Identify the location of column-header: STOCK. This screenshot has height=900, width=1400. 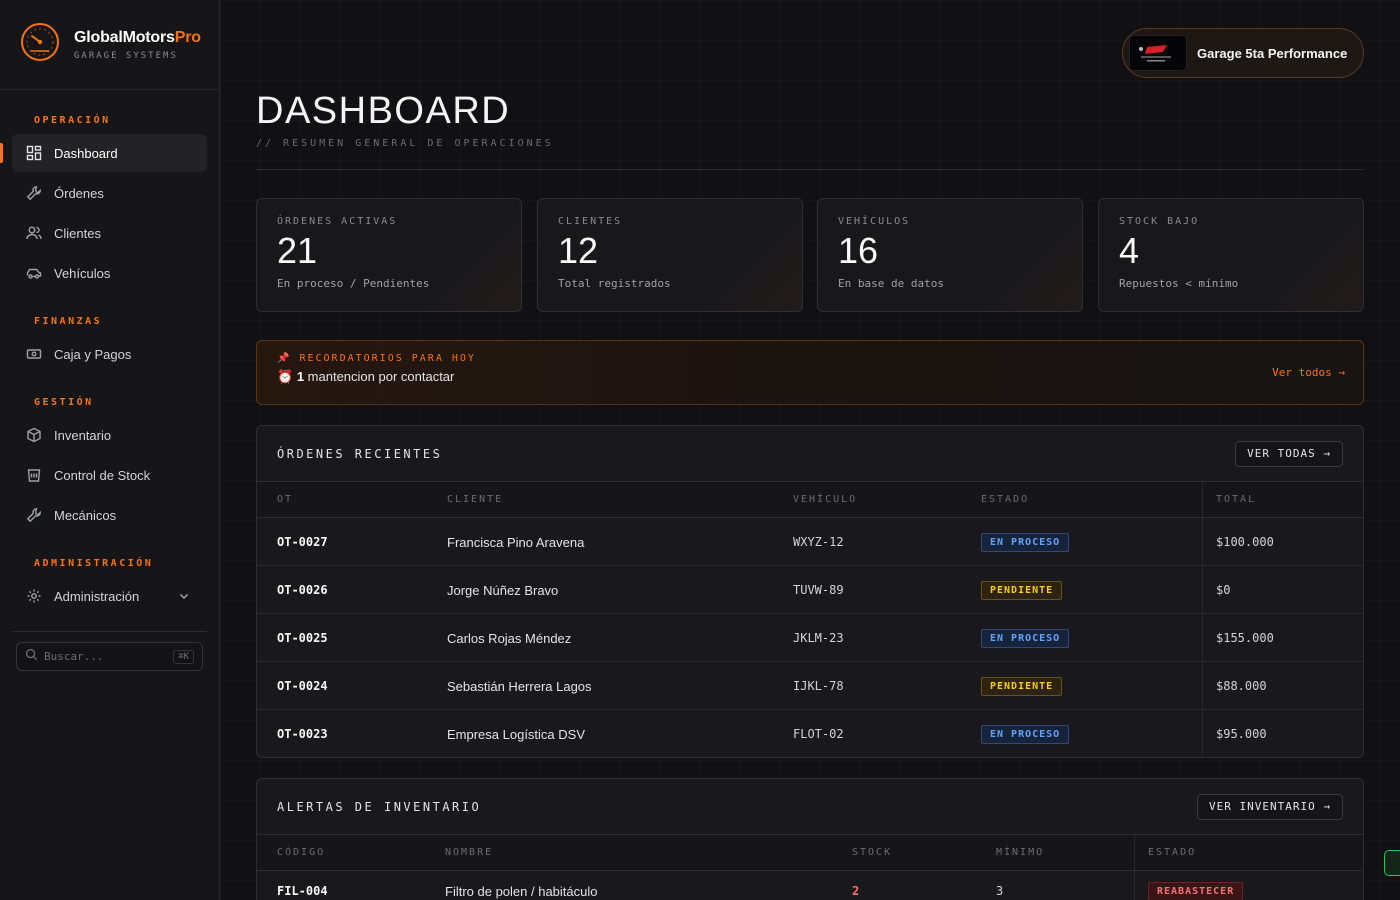
(872, 852).